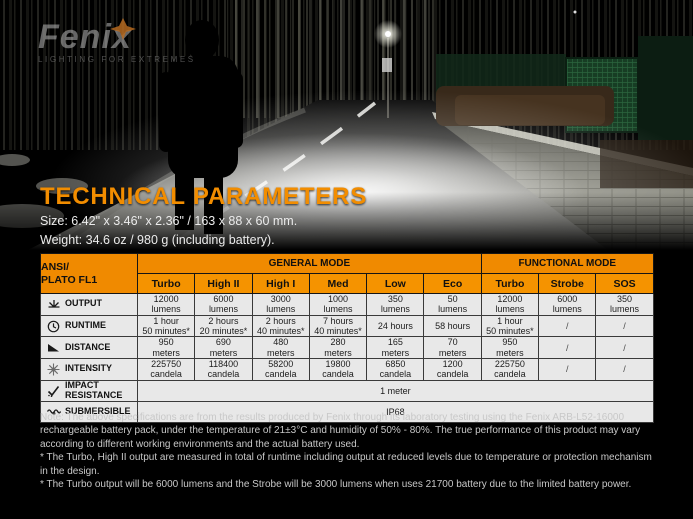 The height and width of the screenshot is (519, 693). I want to click on runtime-icon, so click(53, 326).